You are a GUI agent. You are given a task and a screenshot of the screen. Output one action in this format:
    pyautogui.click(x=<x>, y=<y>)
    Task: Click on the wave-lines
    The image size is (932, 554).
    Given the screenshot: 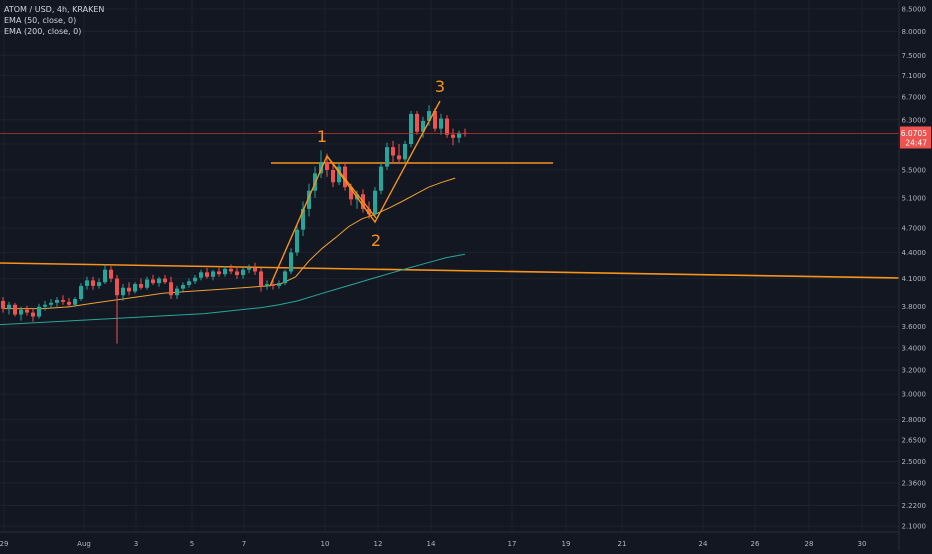 What is the action you would take?
    pyautogui.click(x=355, y=193)
    